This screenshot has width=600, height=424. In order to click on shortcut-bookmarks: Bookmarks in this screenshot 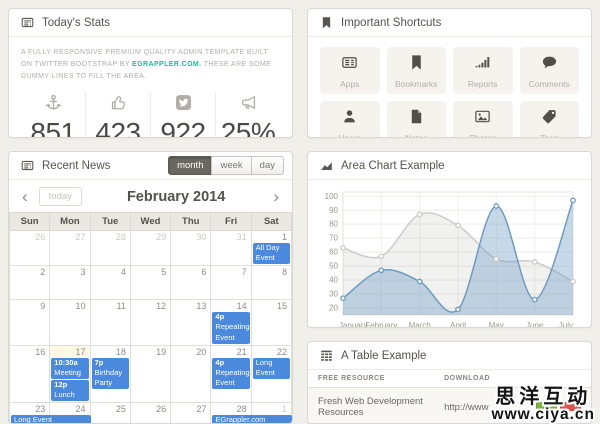, I will do `click(416, 70)`.